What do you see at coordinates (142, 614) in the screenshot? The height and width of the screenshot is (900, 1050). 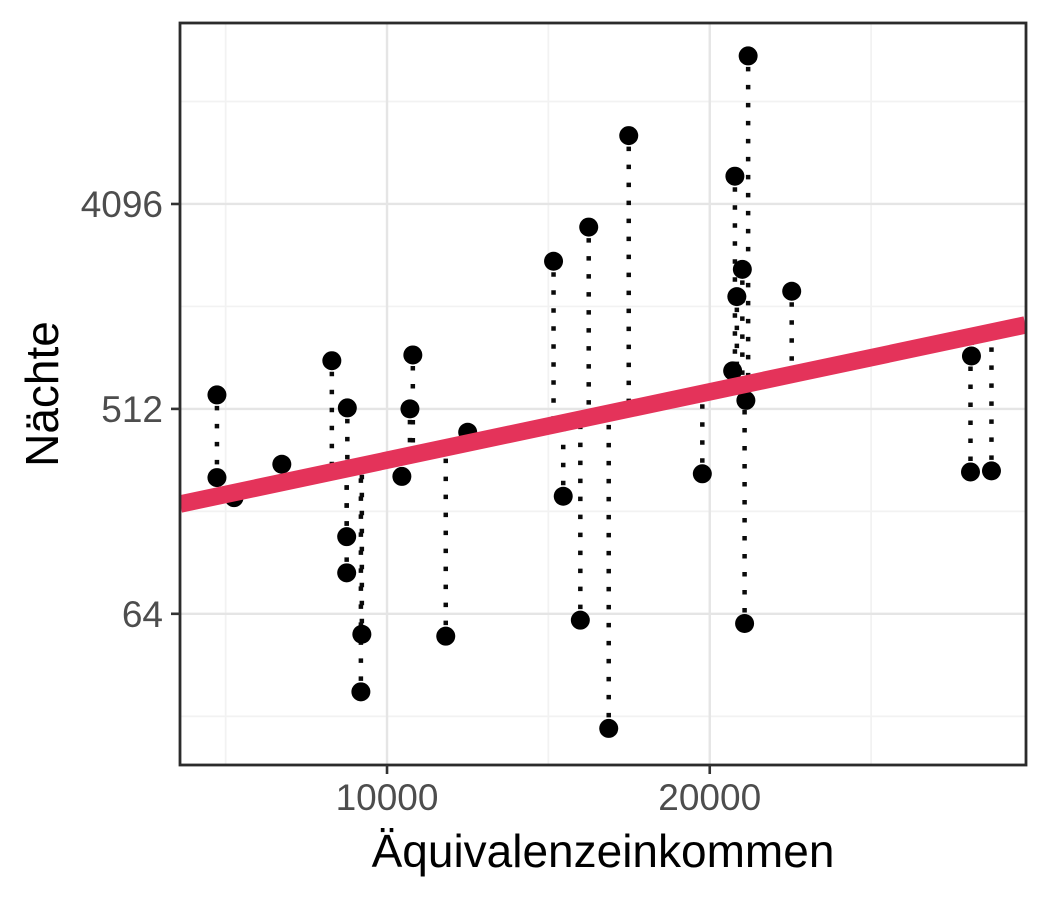 I see `y-tick-label: 64` at bounding box center [142, 614].